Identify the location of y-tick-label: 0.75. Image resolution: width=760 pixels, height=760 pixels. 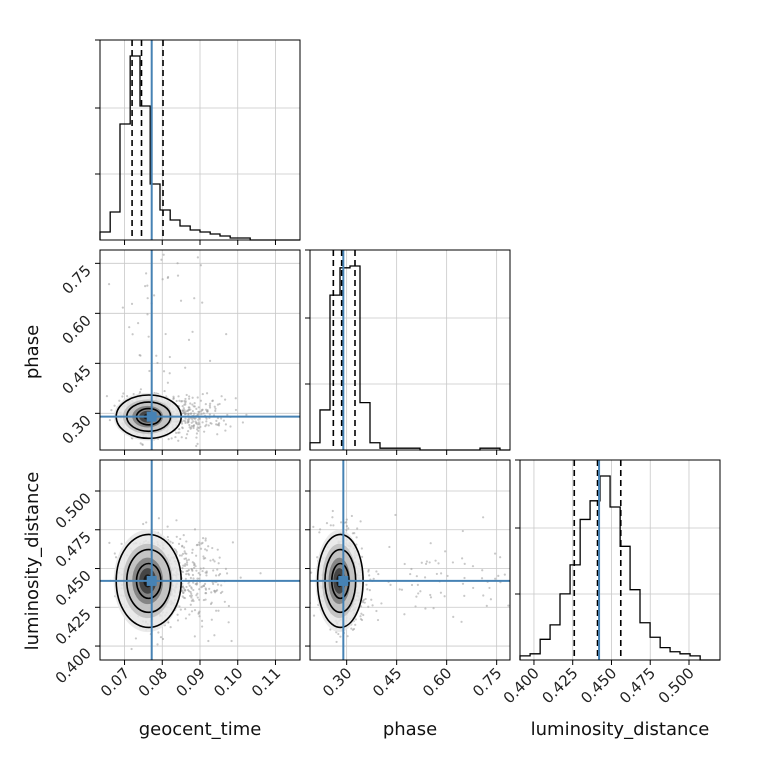
(76, 279).